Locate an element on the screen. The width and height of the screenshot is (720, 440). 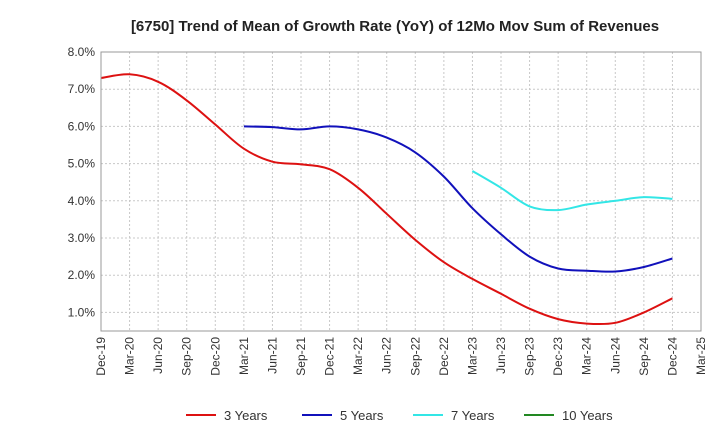
y-axis: 1.0% 2.0% 3.0% 4.0% 5.0% 6.0% 7.0% 8.0% is located at coordinates (82, 182).